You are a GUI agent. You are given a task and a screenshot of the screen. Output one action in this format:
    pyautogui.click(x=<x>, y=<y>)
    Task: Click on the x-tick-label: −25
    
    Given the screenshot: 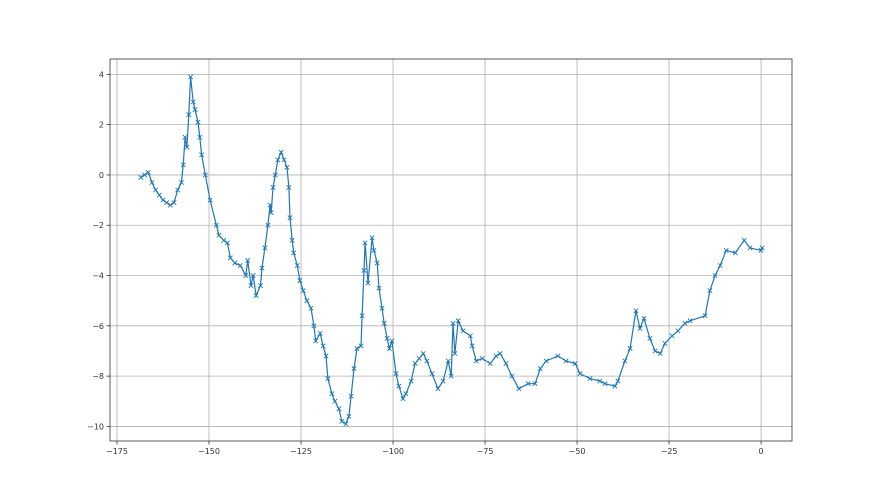 What is the action you would take?
    pyautogui.click(x=669, y=451)
    